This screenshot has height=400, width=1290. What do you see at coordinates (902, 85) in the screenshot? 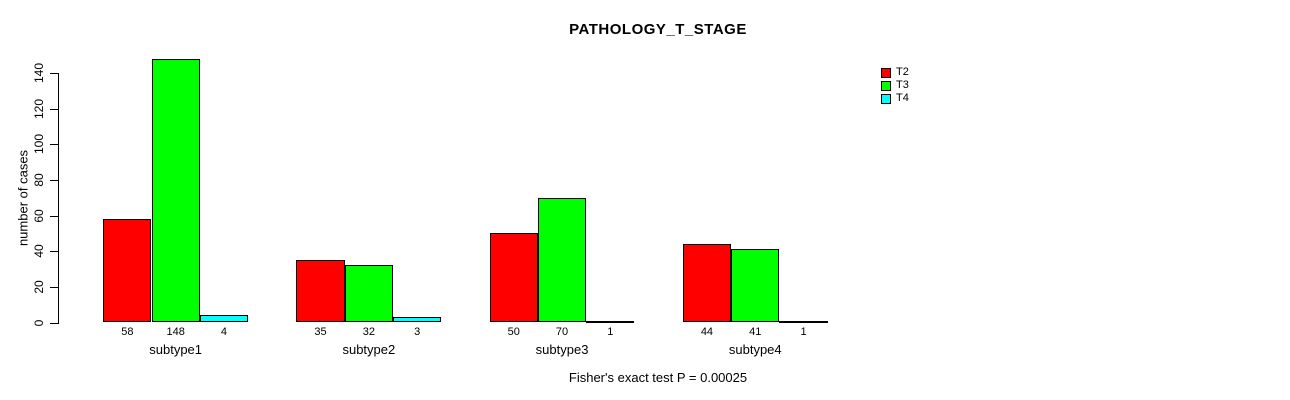
I see `legend-label: T3` at bounding box center [902, 85].